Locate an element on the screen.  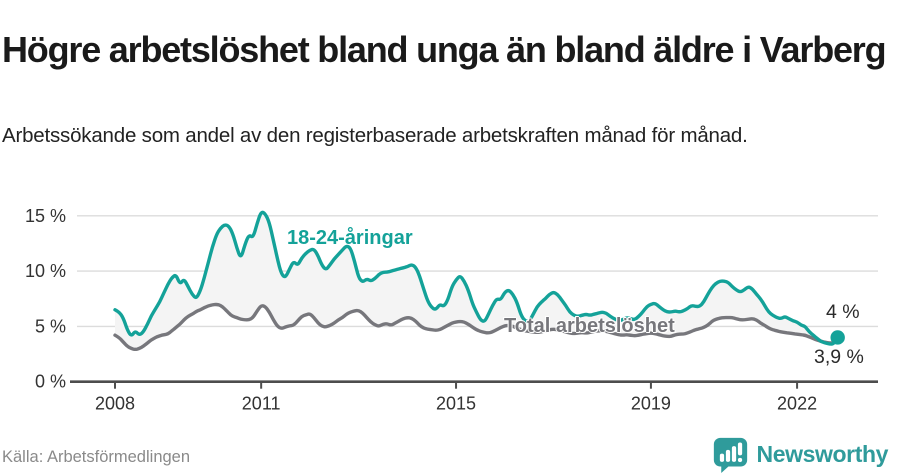
source-note: Källa: Arbetsförmedlingen is located at coordinates (96, 457).